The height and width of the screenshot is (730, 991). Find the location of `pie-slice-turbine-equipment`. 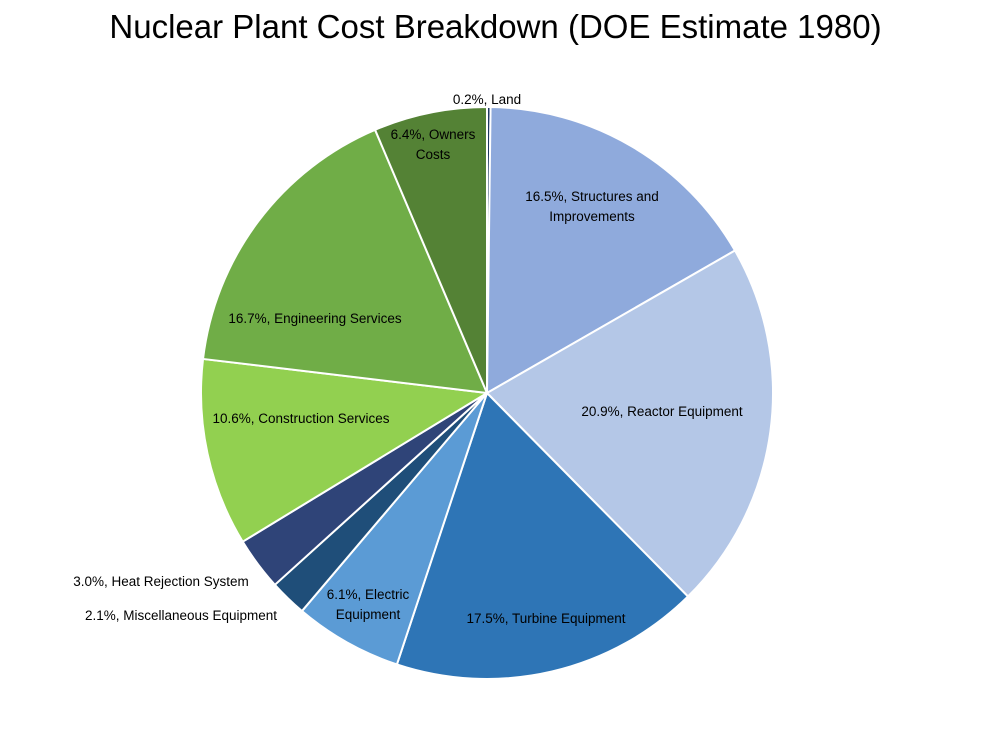

pie-slice-turbine-equipment is located at coordinates (542, 536).